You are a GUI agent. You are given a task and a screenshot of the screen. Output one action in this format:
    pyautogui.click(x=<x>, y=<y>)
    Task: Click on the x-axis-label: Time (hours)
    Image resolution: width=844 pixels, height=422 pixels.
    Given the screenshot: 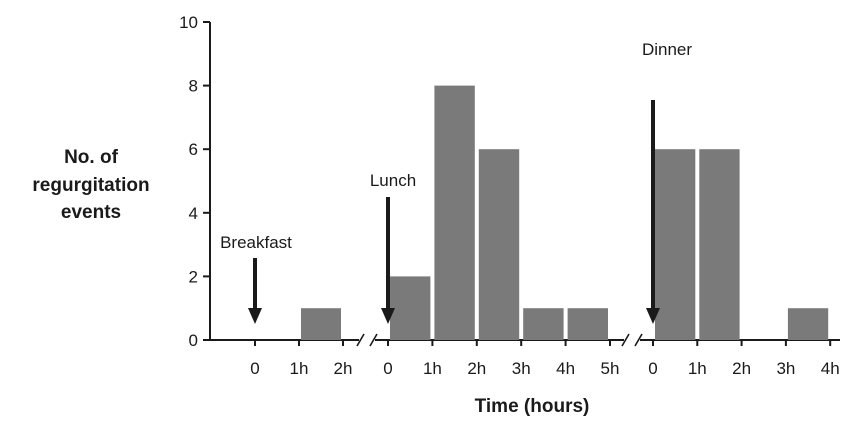 What is the action you would take?
    pyautogui.click(x=532, y=406)
    